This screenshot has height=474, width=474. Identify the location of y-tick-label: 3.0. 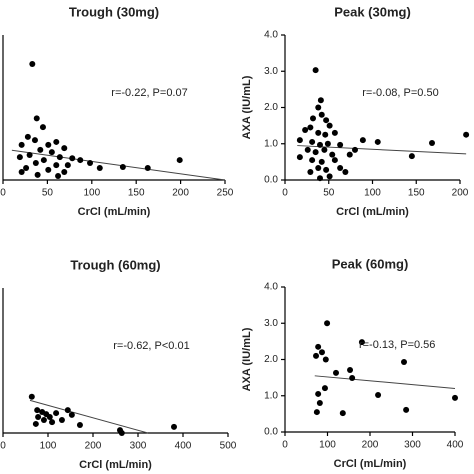
(271, 323).